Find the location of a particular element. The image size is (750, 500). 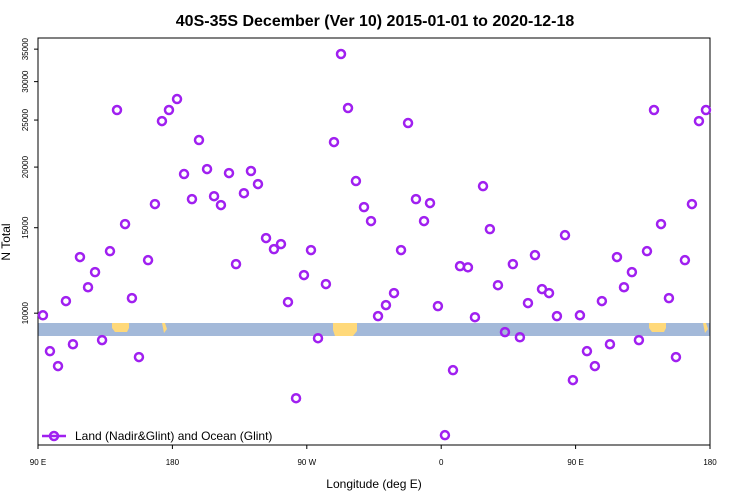

y-tick-label: 35000 is located at coordinates (25, 48).